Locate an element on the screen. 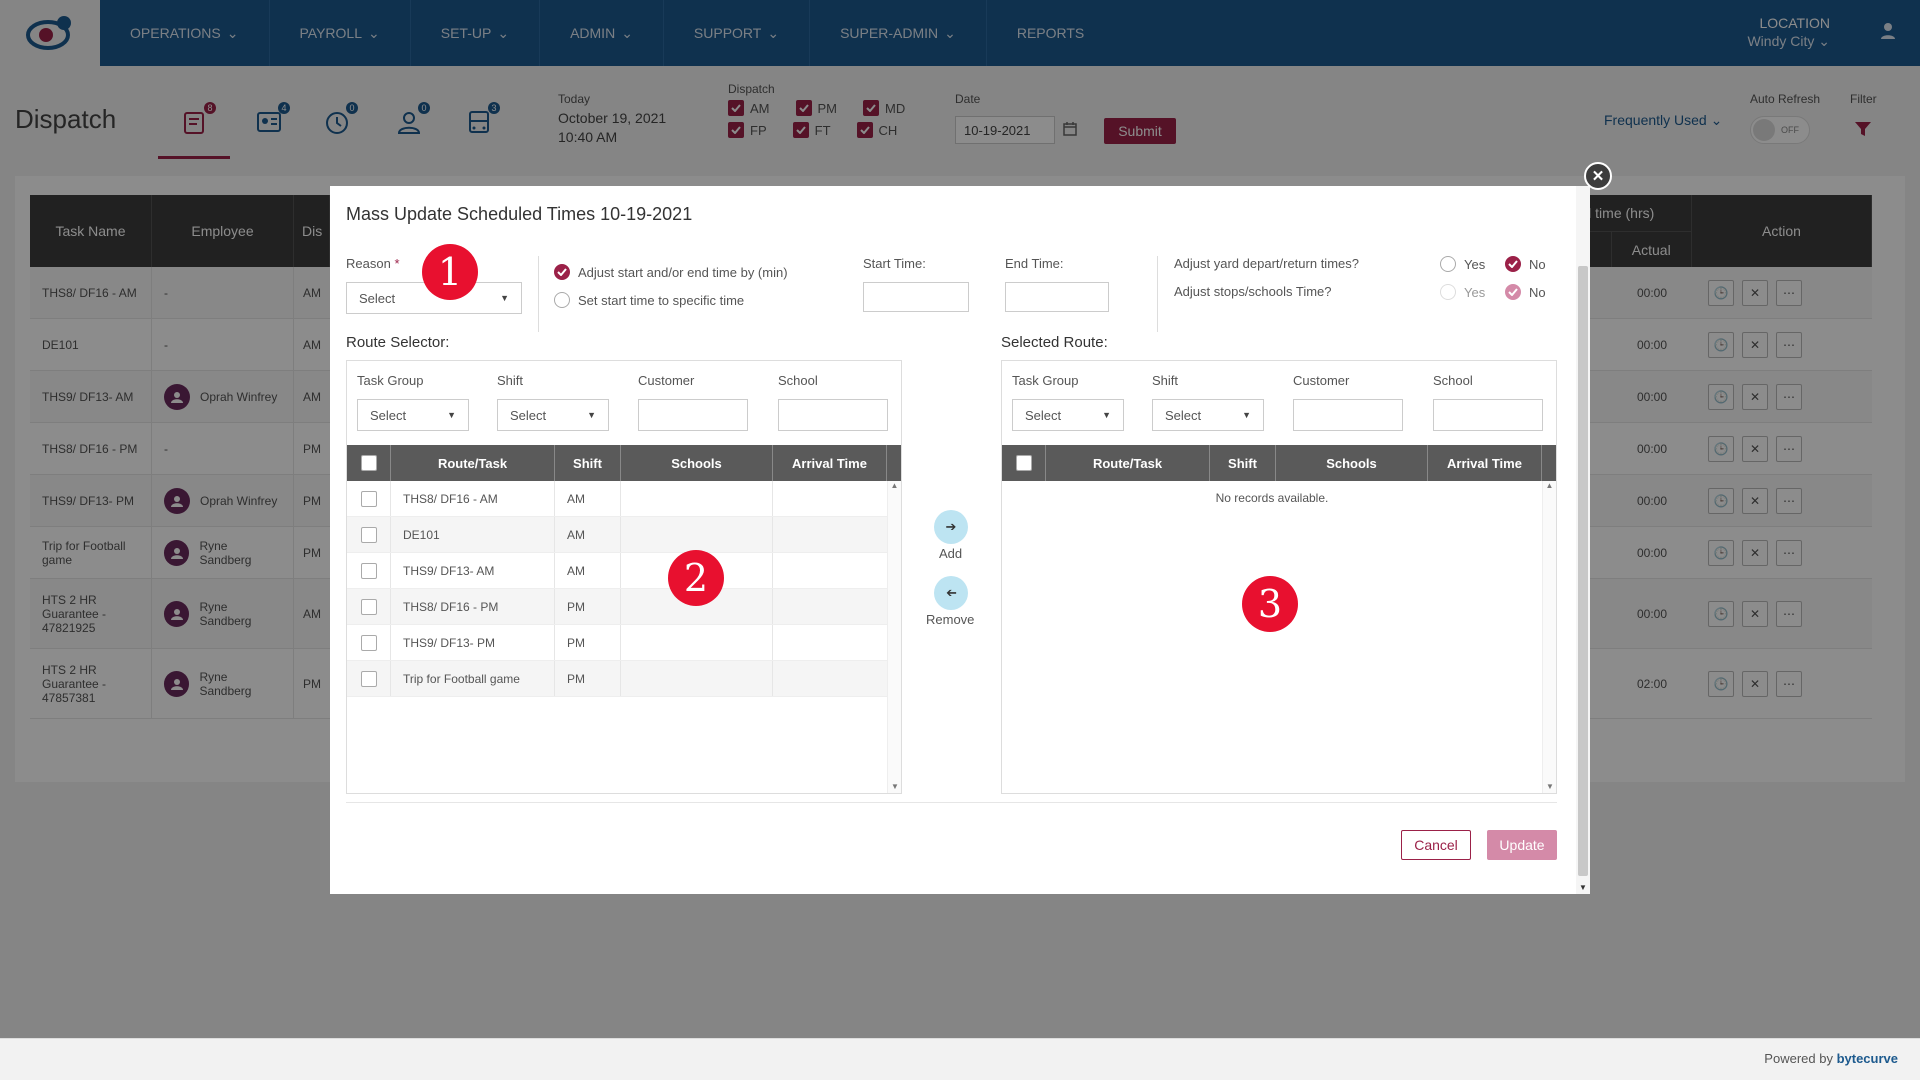 Image resolution: width=1920 pixels, height=1080 pixels. active-tab-indicator is located at coordinates (194, 157).